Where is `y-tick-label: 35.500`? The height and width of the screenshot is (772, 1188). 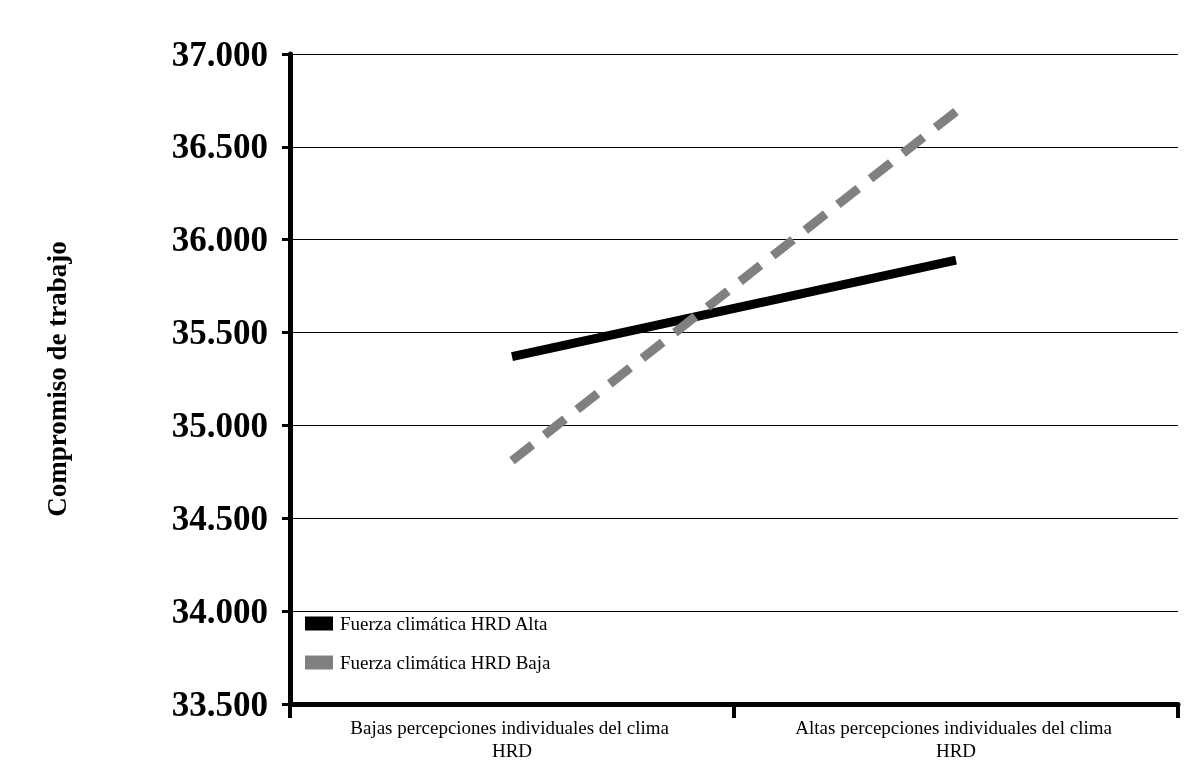
y-tick-label: 35.500 is located at coordinates (219, 333).